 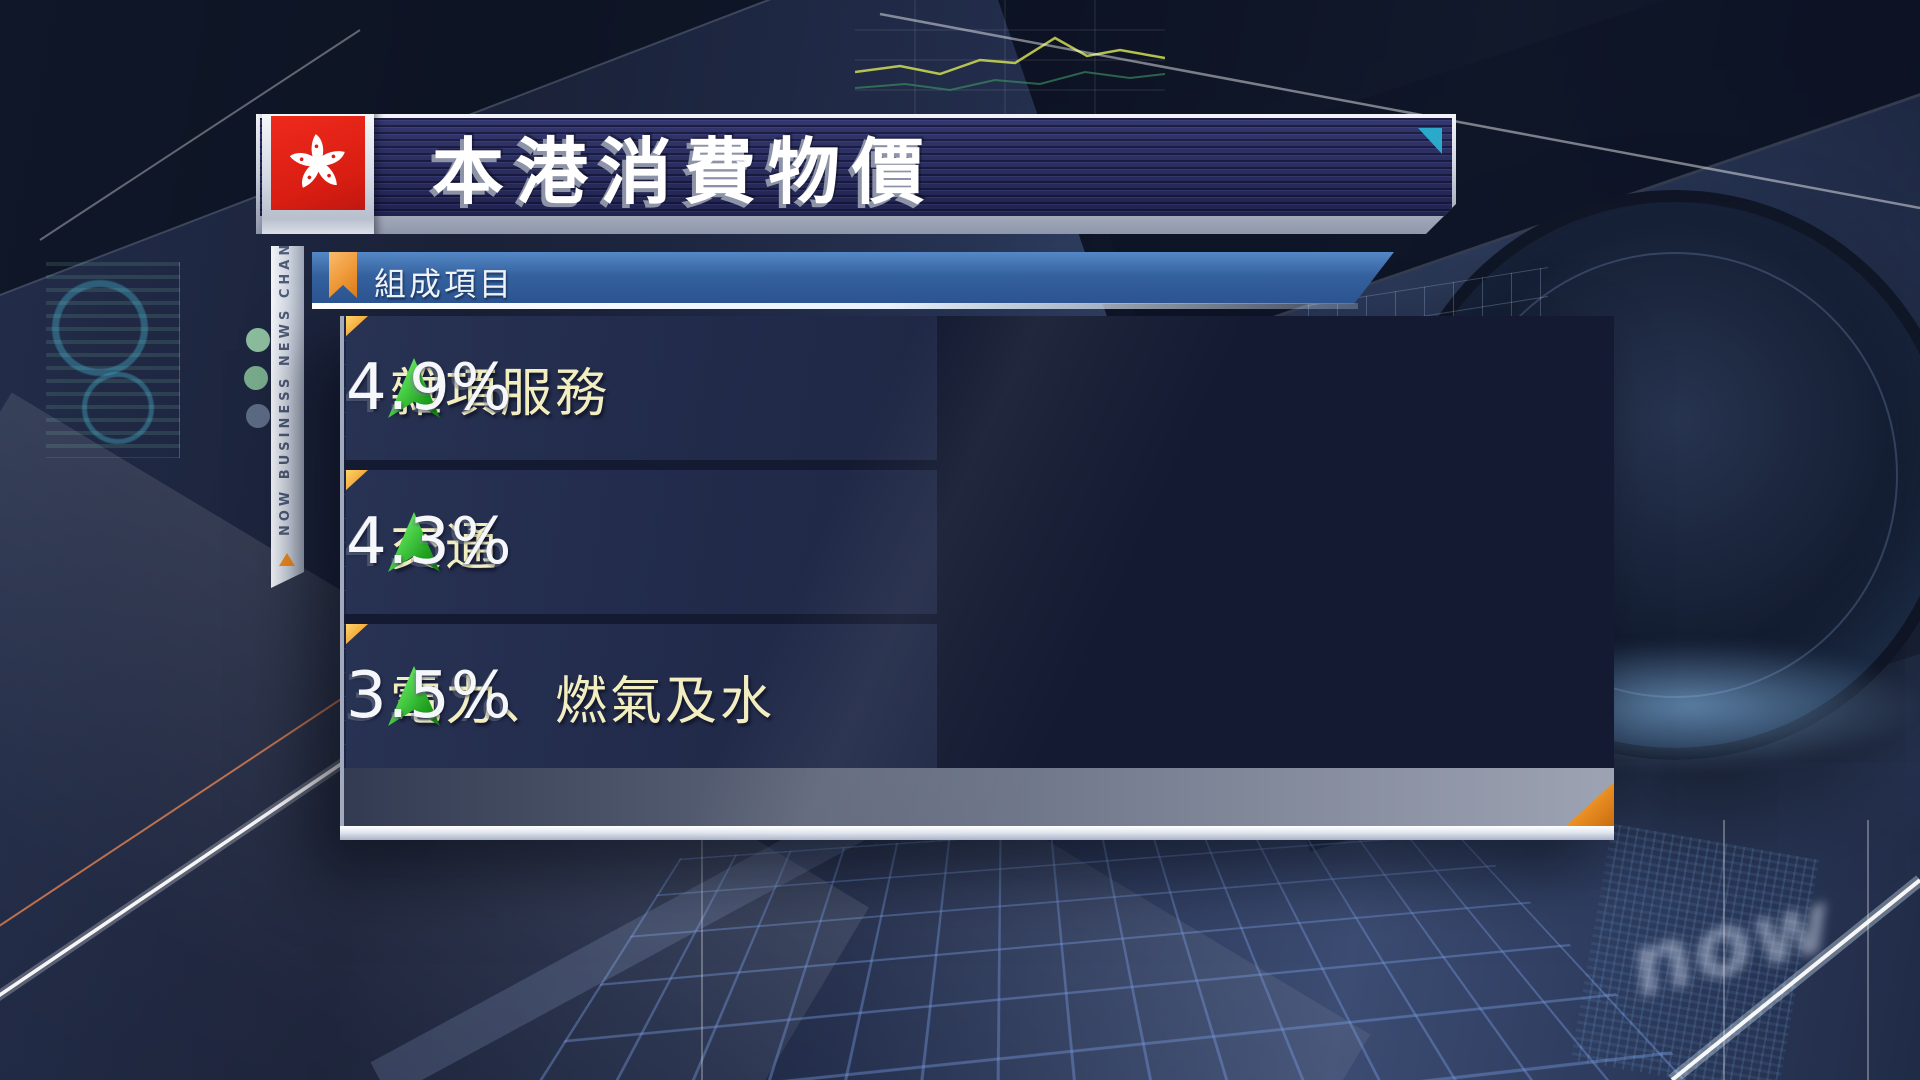 I want to click on table-row: 電力、燃氣及水 3.5%, so click(x=979, y=696).